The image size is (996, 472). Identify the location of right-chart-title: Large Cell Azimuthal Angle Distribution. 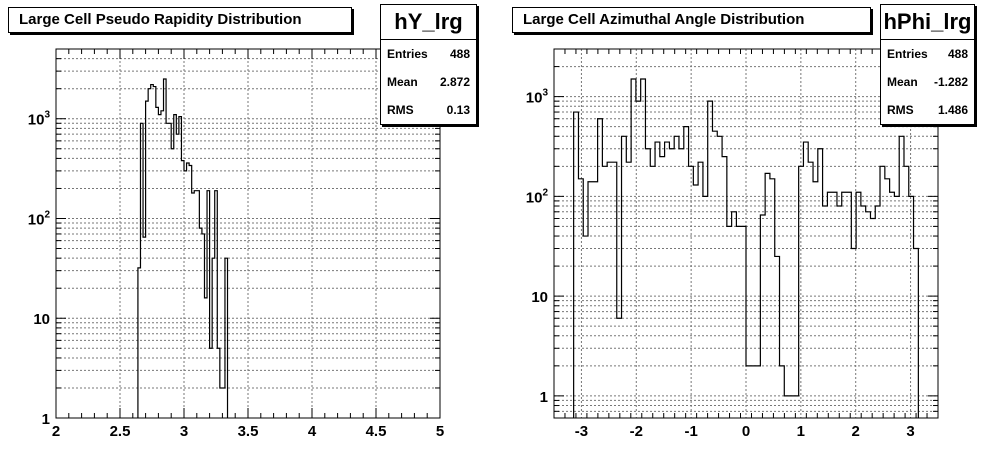
(691, 20).